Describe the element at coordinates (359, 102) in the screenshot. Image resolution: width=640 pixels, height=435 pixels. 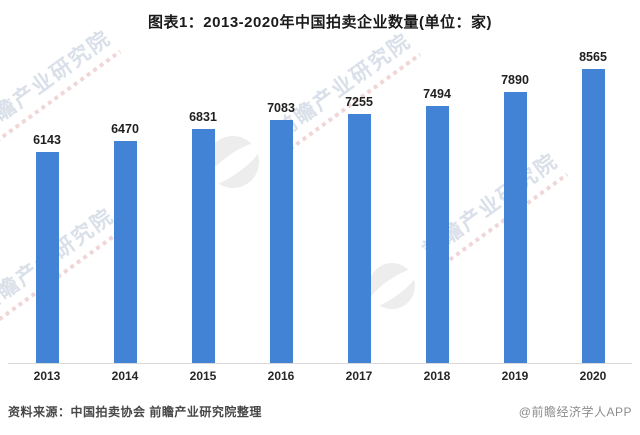
I see `bar-value-label: 7255` at that location.